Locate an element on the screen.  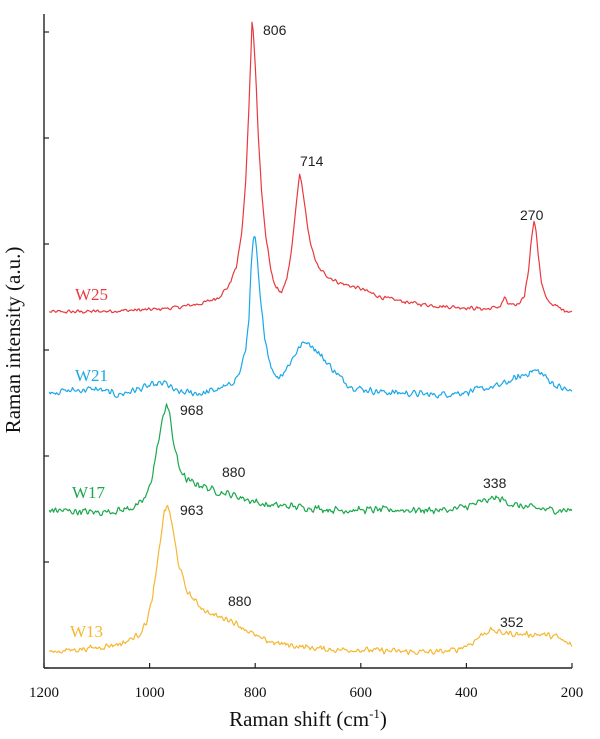
x-axis-title-superscript: -1 is located at coordinates (374, 713).